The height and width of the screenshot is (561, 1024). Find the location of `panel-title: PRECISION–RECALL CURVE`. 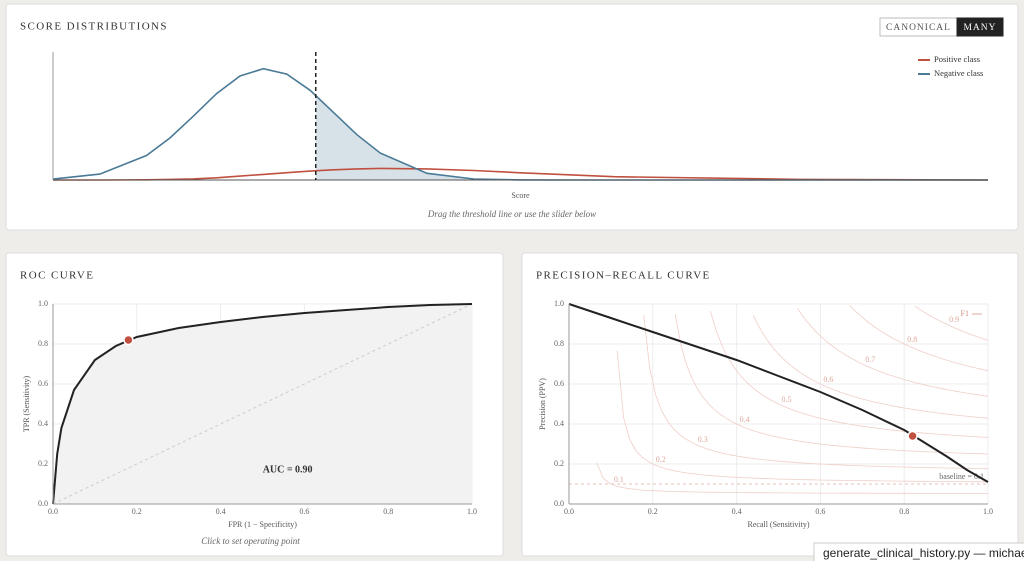

panel-title: PRECISION–RECALL CURVE is located at coordinates (623, 276).